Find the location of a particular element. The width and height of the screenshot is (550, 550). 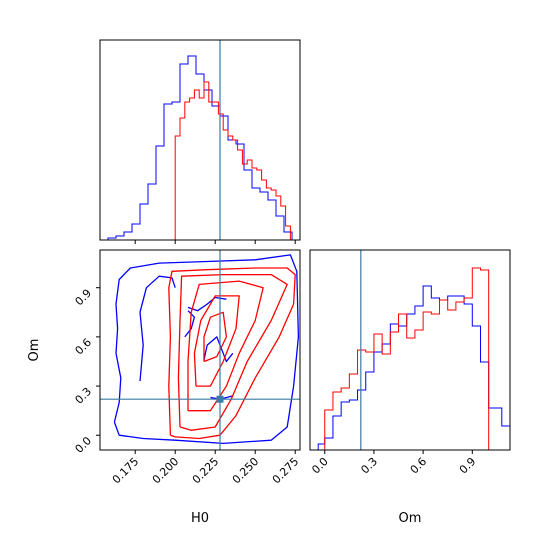

h0-tick-label: 0.175 is located at coordinates (125, 470).